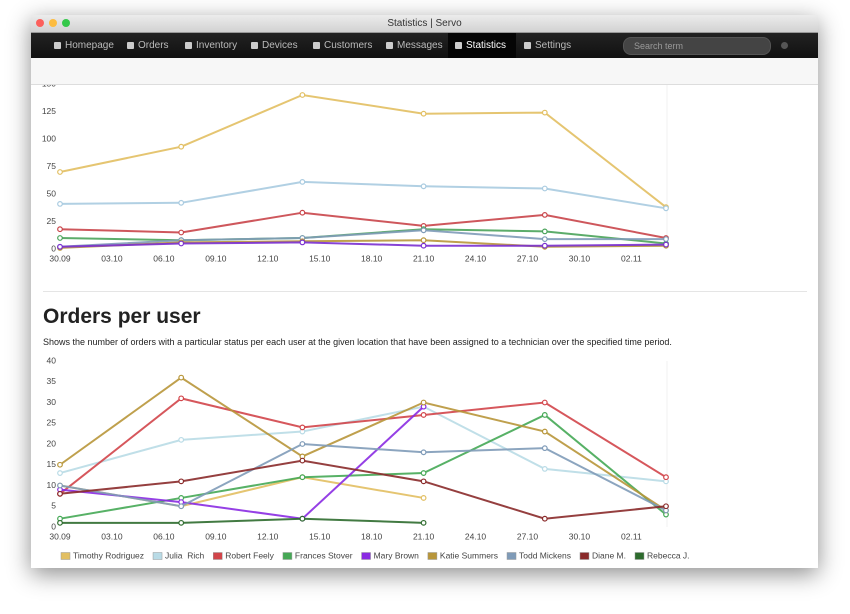 This screenshot has width=850, height=614. I want to click on y-tick-label: 125, so click(49, 111).